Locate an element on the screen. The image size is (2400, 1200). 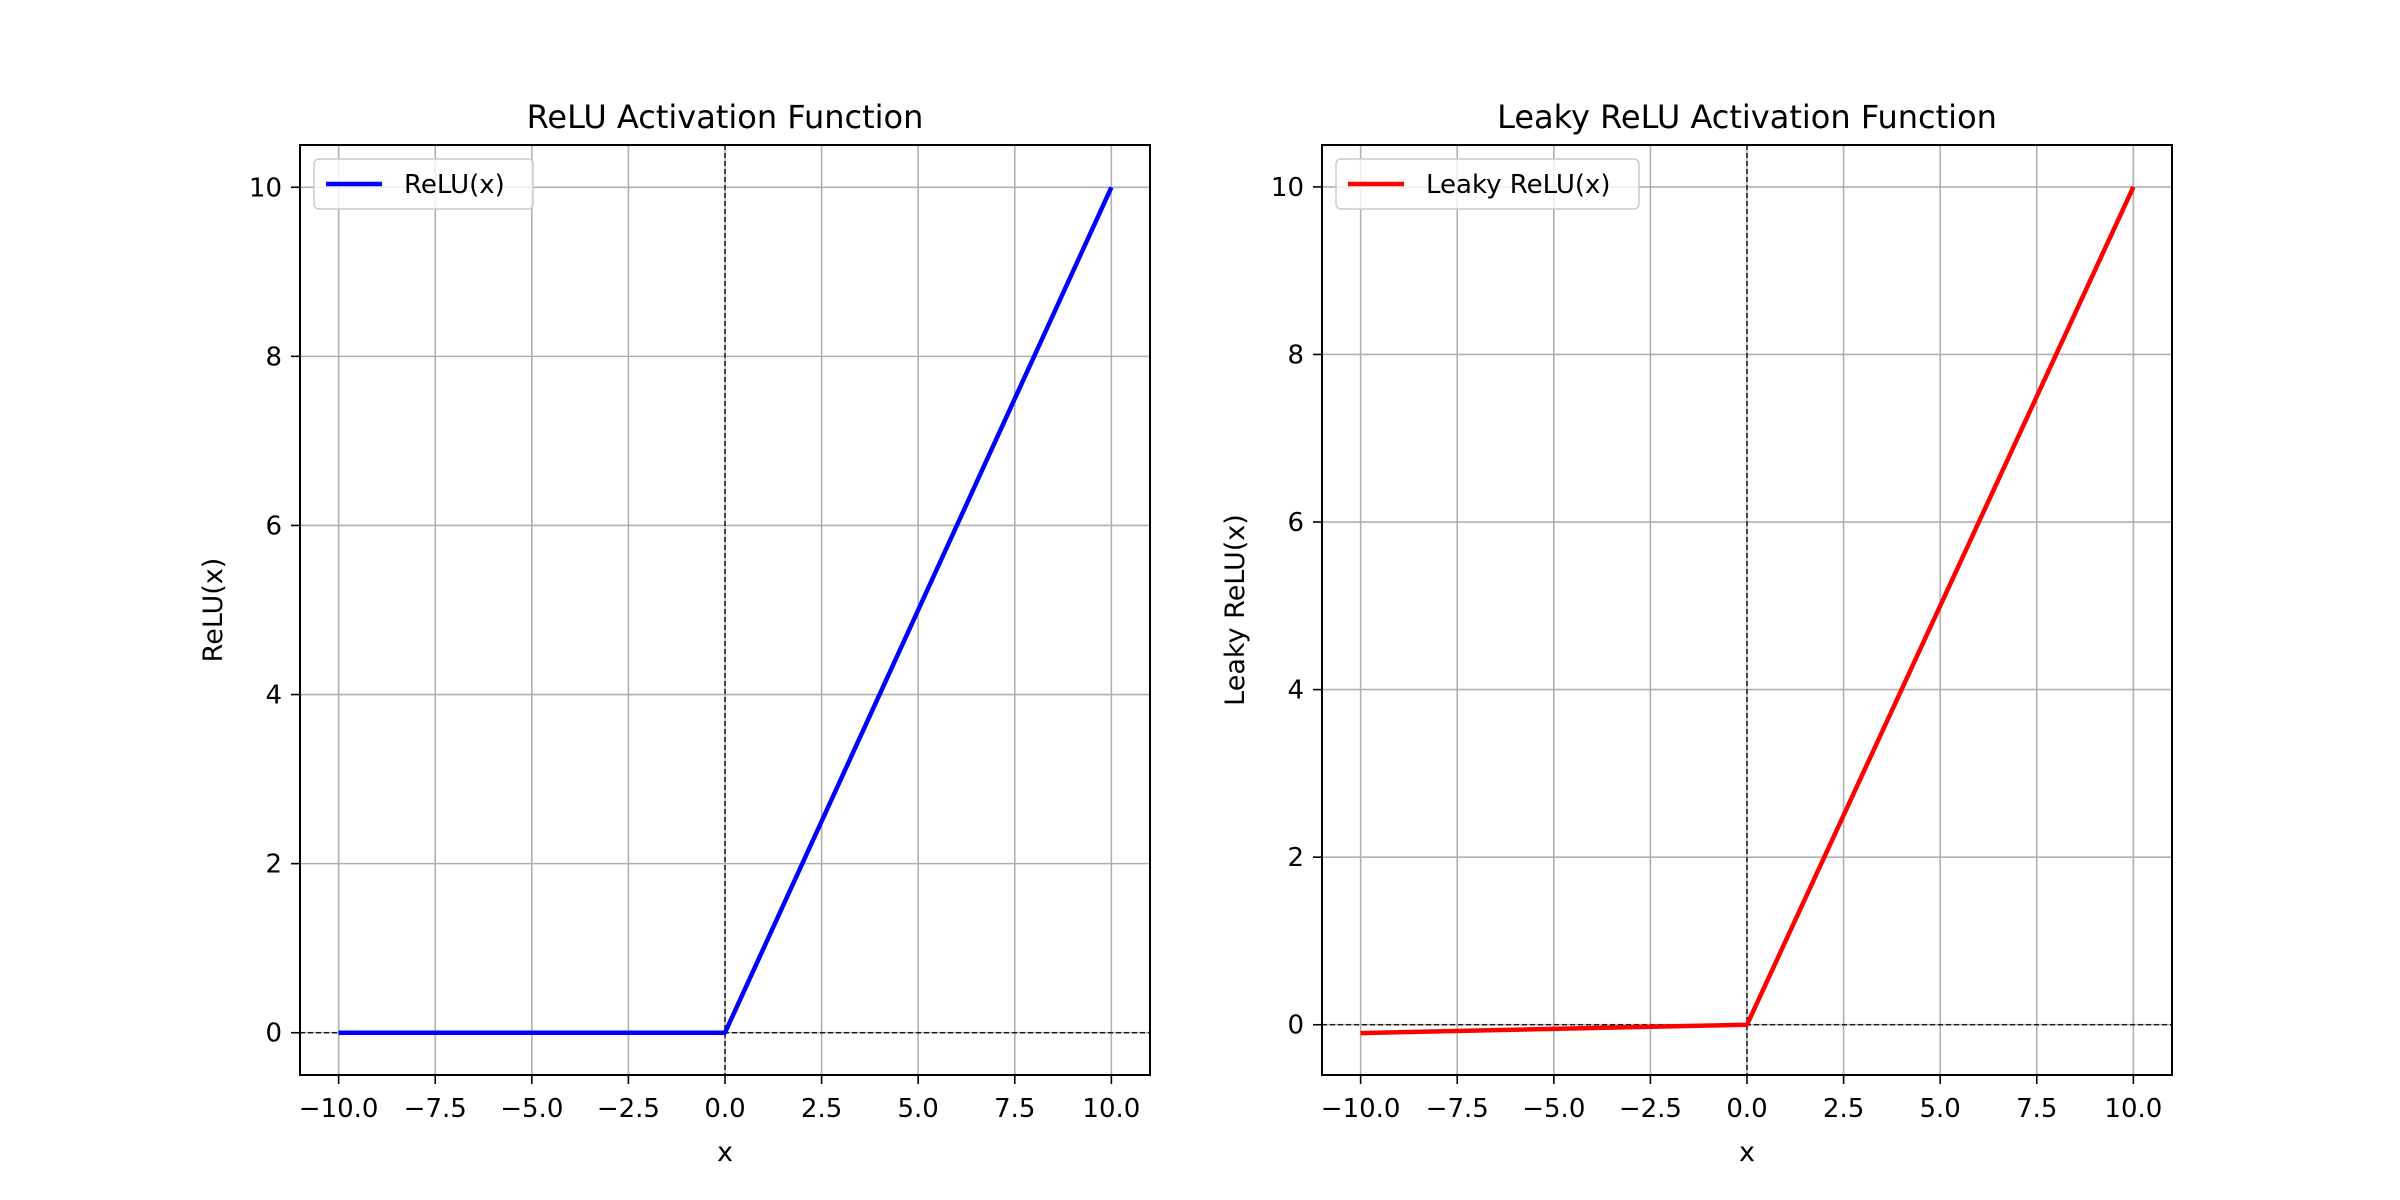
chart-title: Leaky ReLU Activation Function is located at coordinates (1747, 117).